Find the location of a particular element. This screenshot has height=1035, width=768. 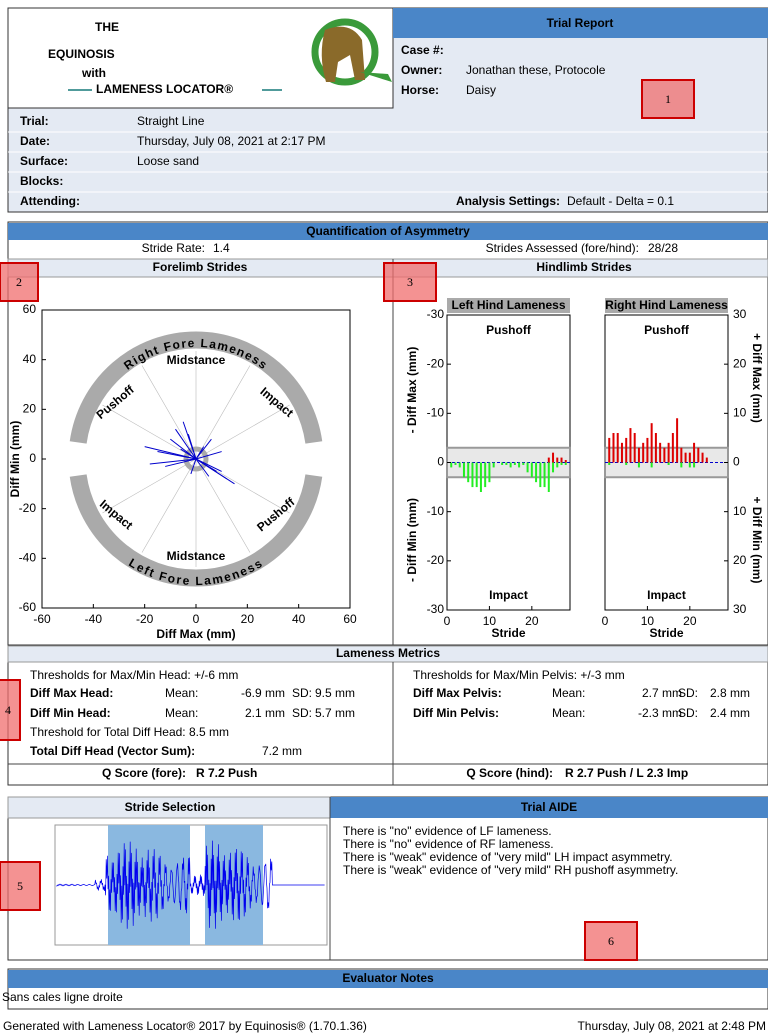

logo-with: with is located at coordinates (93, 73).